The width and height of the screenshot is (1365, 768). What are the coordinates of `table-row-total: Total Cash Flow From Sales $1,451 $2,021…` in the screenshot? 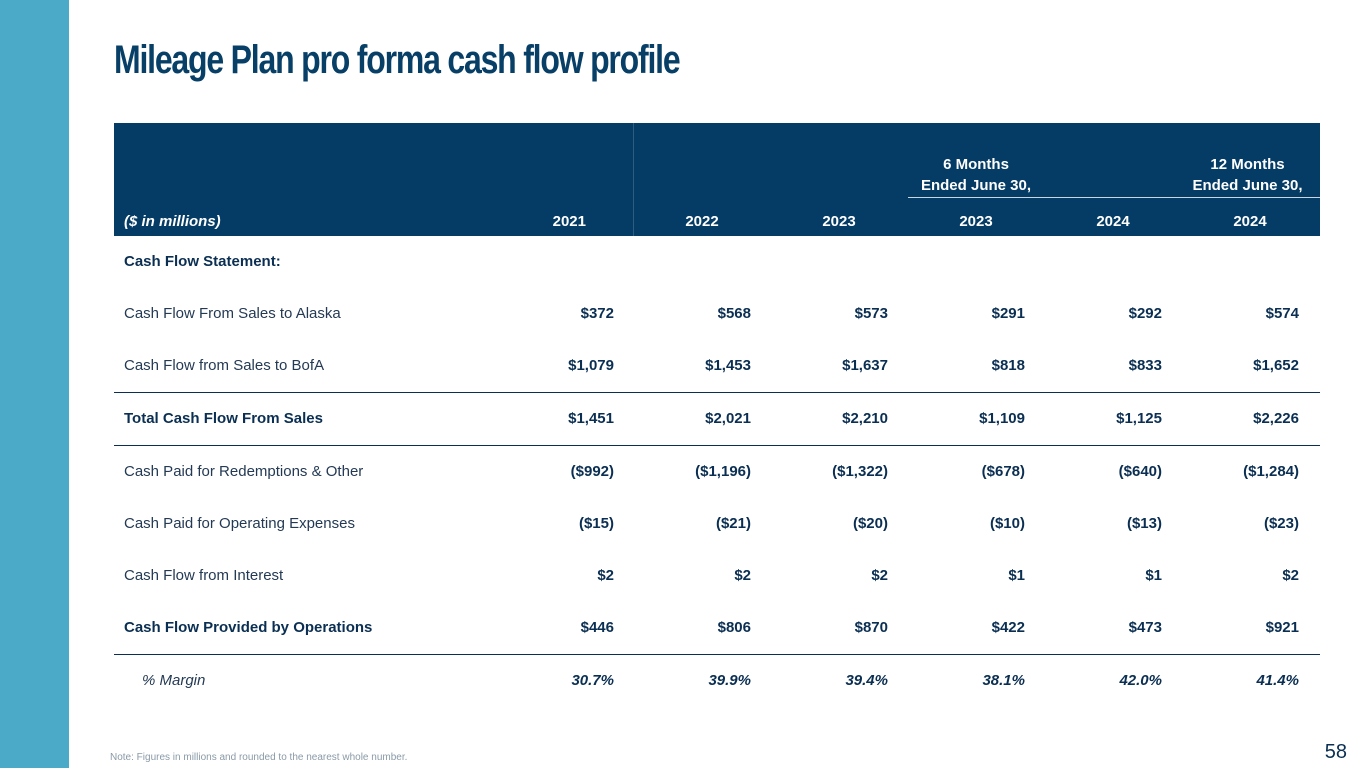 It's located at (717, 419).